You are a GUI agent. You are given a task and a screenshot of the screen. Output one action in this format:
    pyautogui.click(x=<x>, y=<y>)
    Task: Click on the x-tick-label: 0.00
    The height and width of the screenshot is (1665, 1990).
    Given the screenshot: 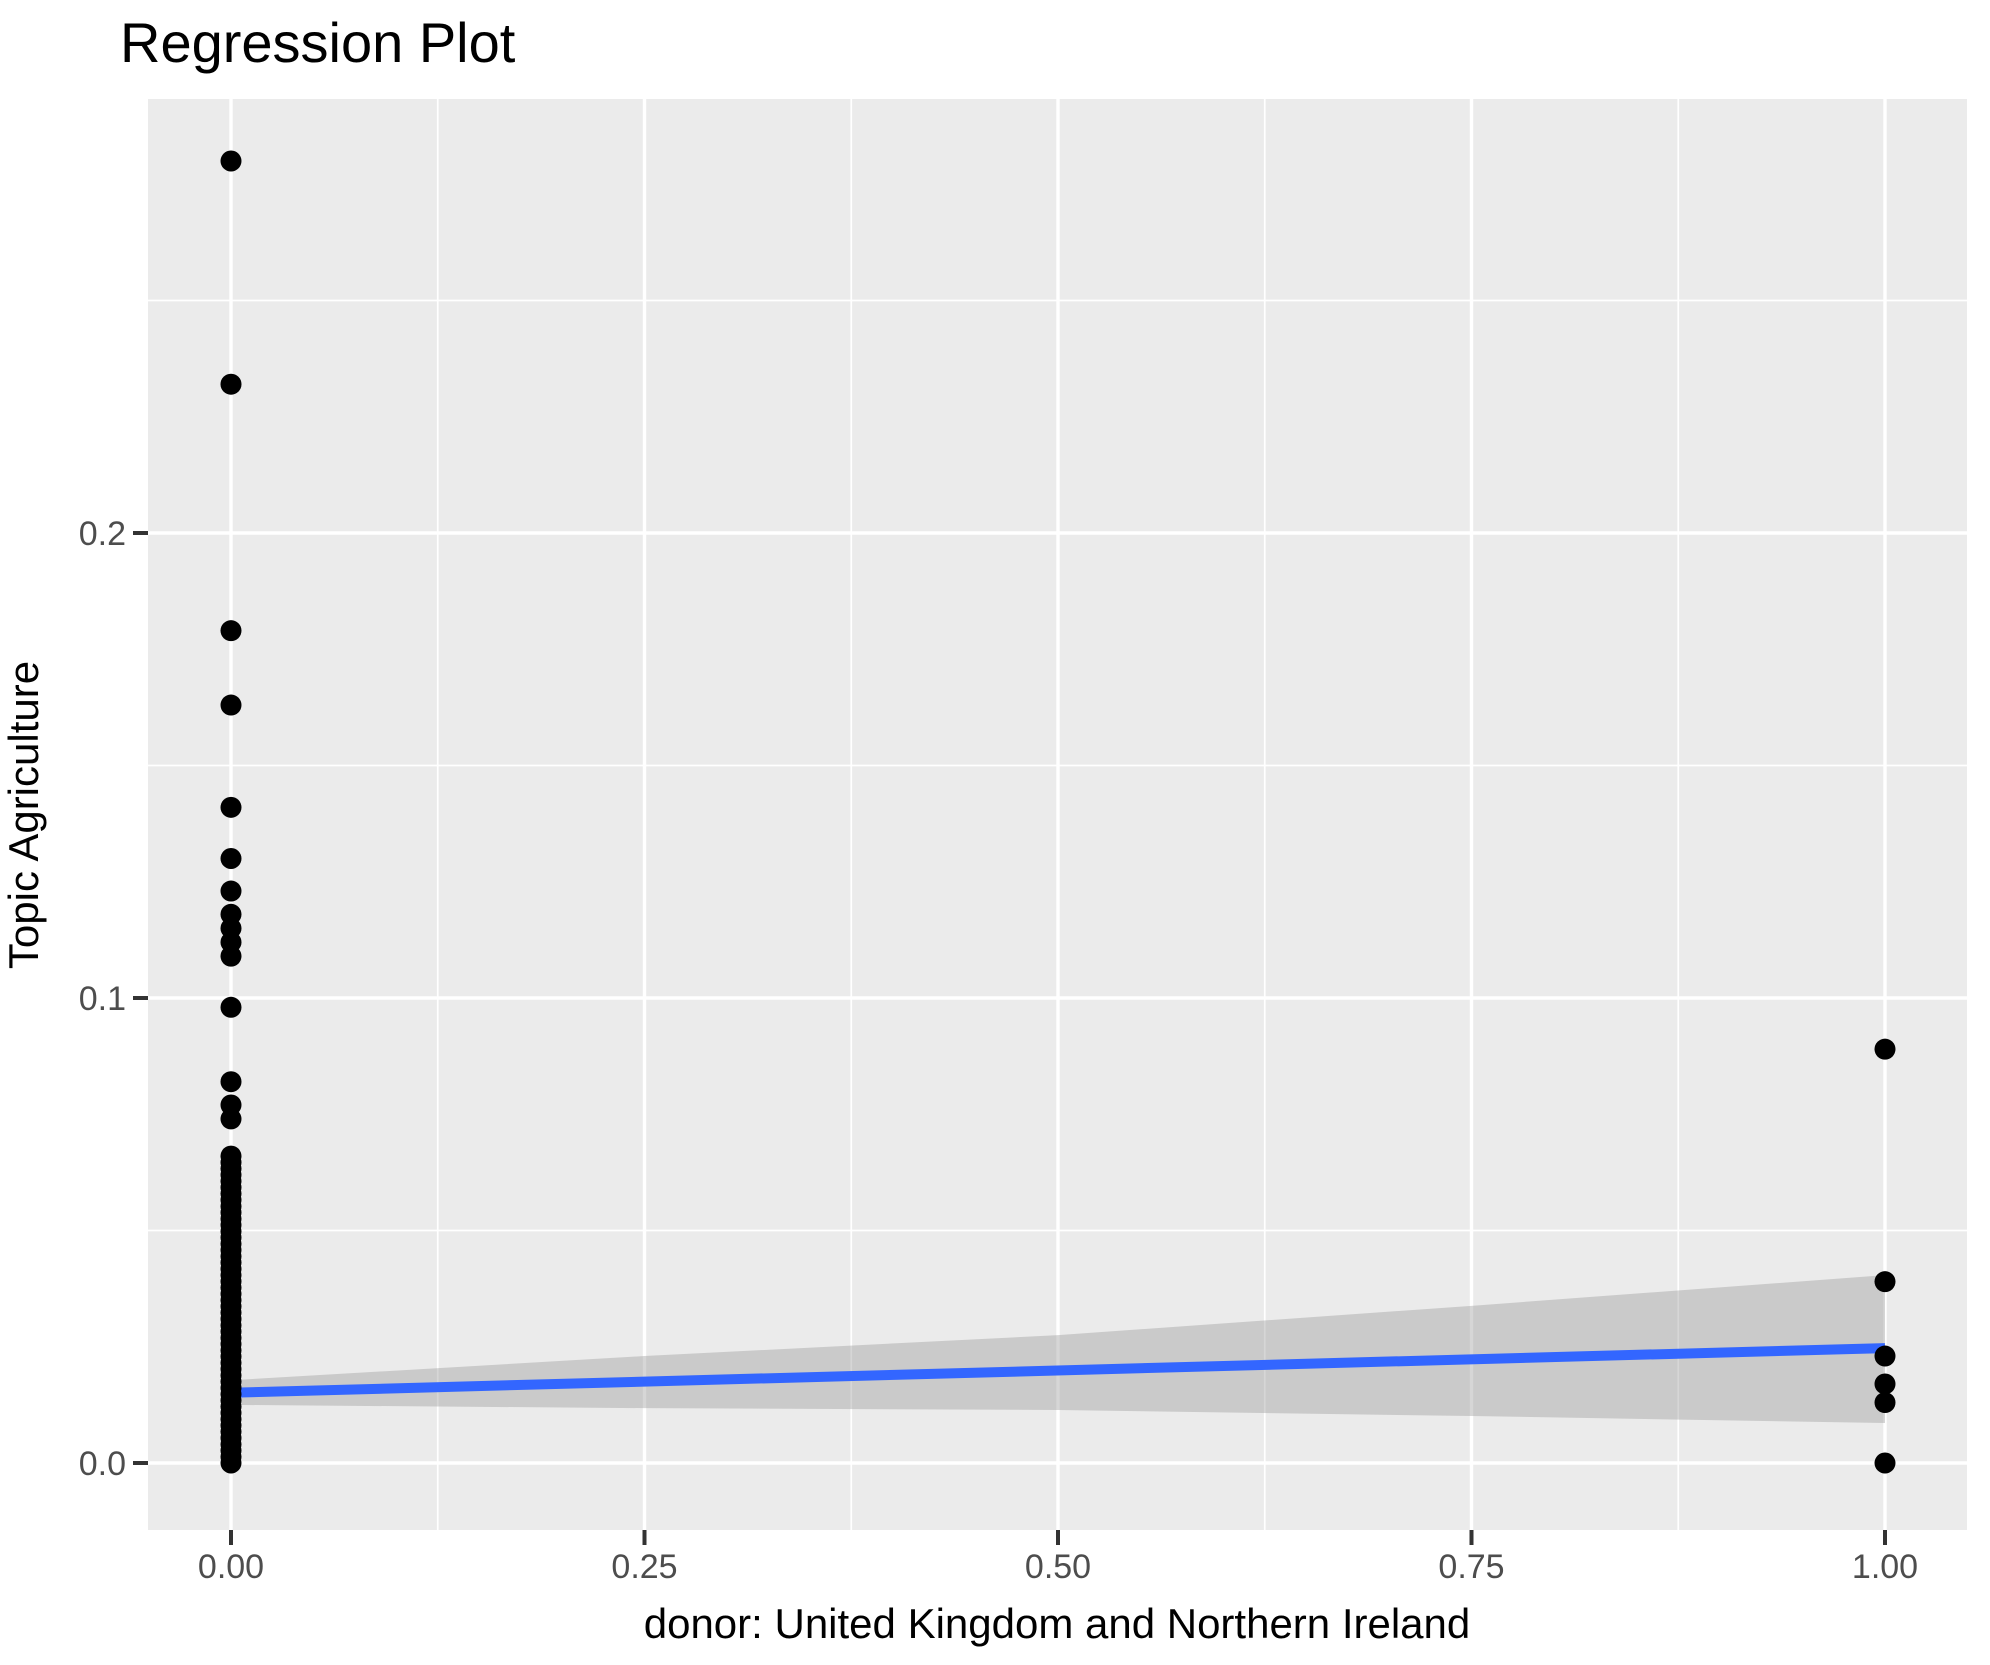 What is the action you would take?
    pyautogui.click(x=231, y=1567)
    